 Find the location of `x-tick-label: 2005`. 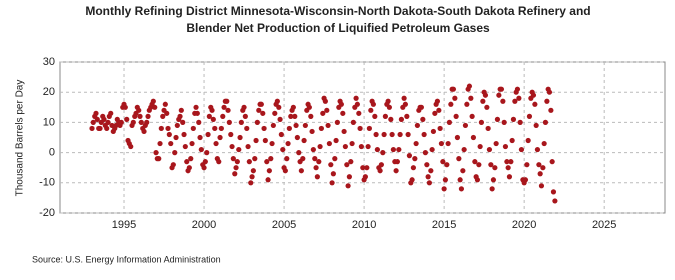

x-tick-label: 2005 is located at coordinates (284, 225).